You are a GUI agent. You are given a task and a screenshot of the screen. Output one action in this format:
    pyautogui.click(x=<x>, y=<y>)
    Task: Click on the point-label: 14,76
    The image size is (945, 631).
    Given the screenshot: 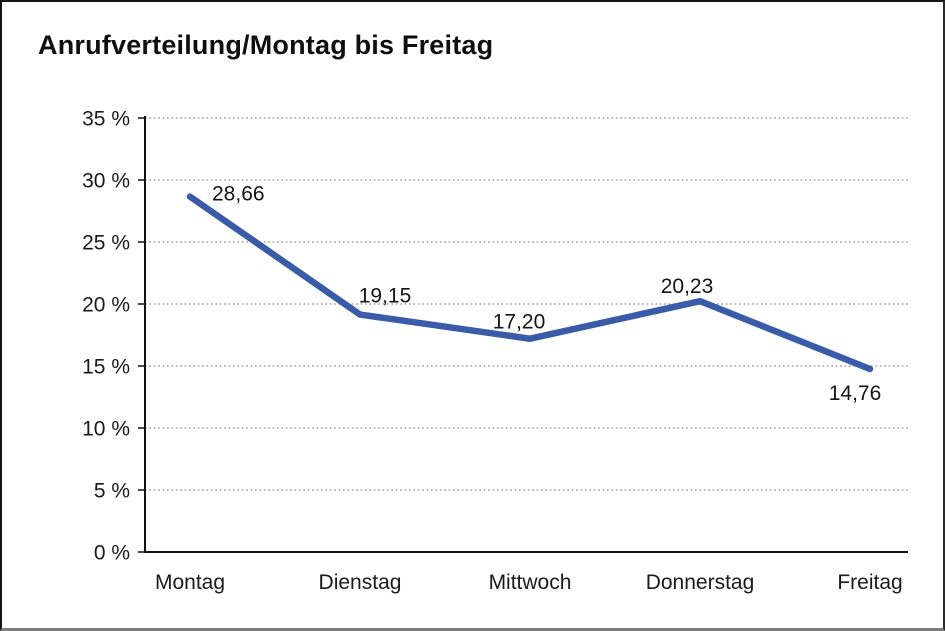 What is the action you would take?
    pyautogui.click(x=855, y=393)
    